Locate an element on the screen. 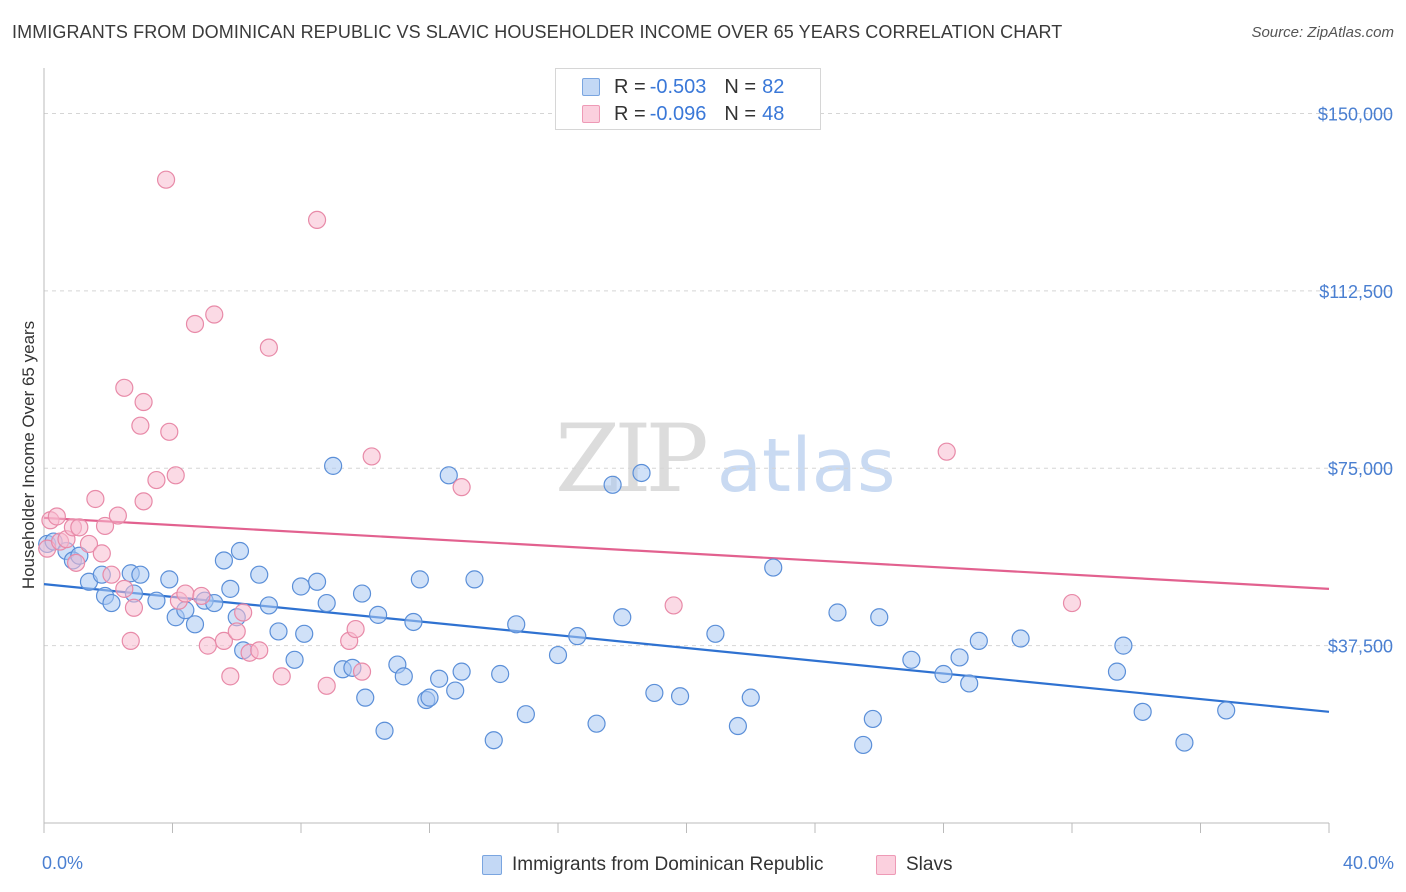  legend-correlation: R = -0.503 N = 82 R = -0.096 N = 48 is located at coordinates (688, 99).